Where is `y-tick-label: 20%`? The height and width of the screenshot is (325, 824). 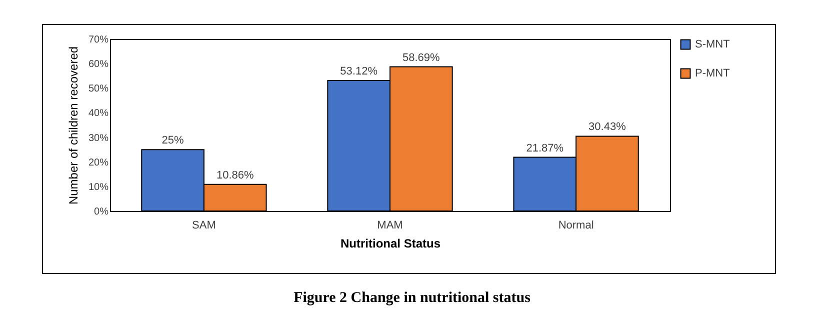 y-tick-label: 20% is located at coordinates (98, 162).